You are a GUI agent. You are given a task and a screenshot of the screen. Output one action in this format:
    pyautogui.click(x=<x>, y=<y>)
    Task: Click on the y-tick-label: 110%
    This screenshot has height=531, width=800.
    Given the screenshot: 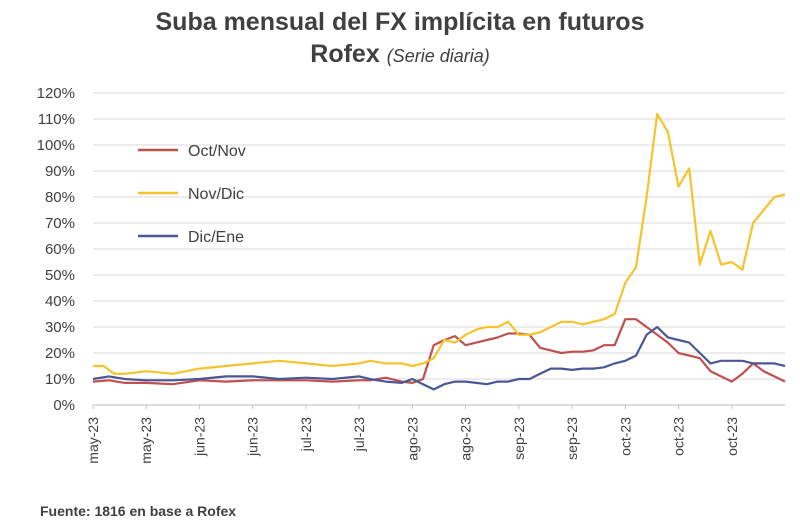 What is the action you would take?
    pyautogui.click(x=56, y=119)
    